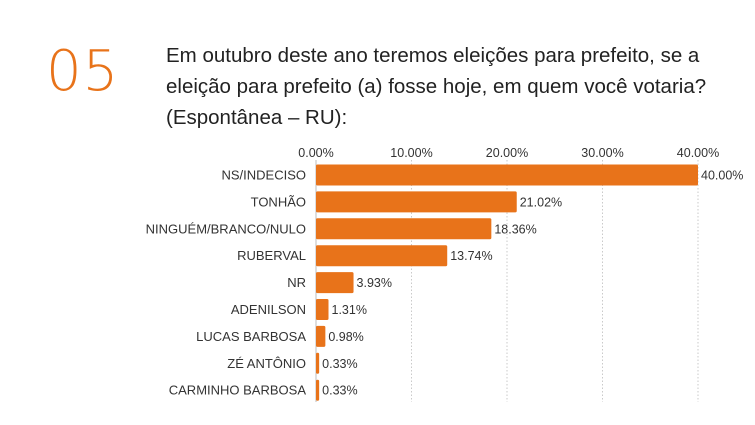  What do you see at coordinates (722, 176) in the screenshot?
I see `data-label: 40.00%` at bounding box center [722, 176].